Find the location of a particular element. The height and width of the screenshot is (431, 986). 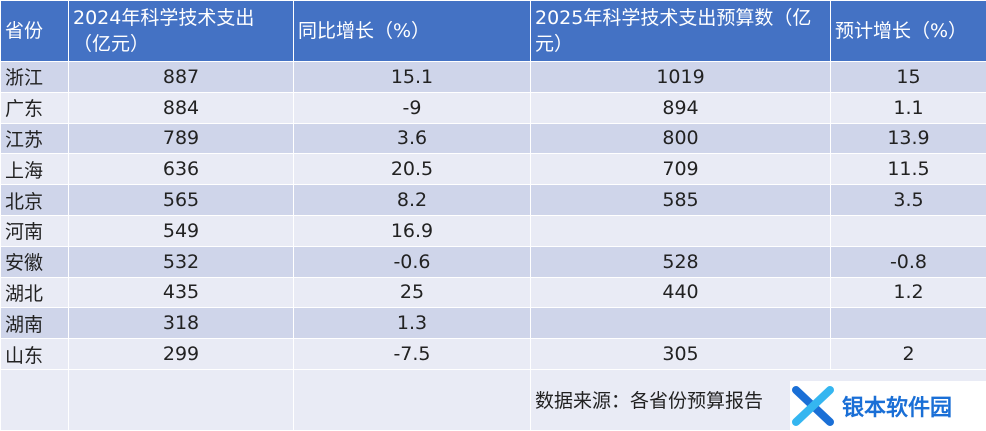

table-row: 北京 565 8.2 585 3.5 is located at coordinates (493, 200).